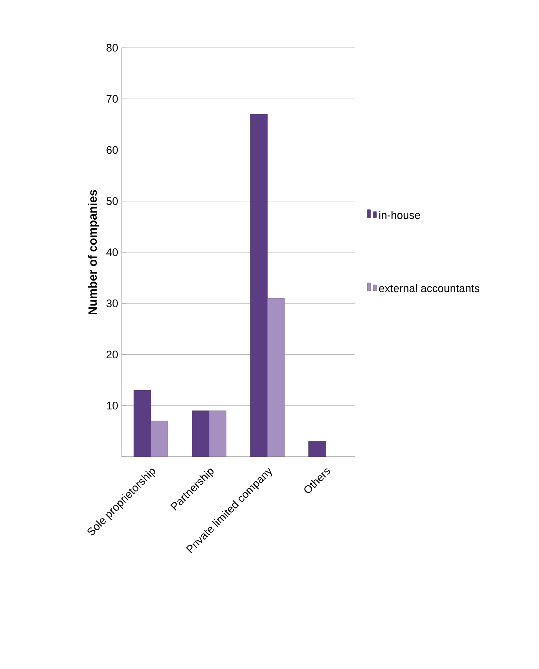  I want to click on y-tick-label: 60, so click(112, 150).